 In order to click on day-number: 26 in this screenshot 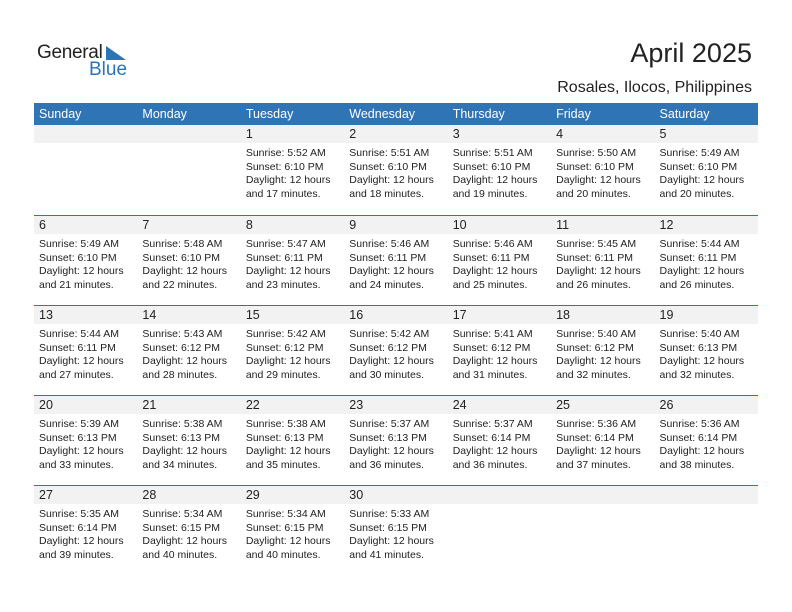, I will do `click(666, 405)`.